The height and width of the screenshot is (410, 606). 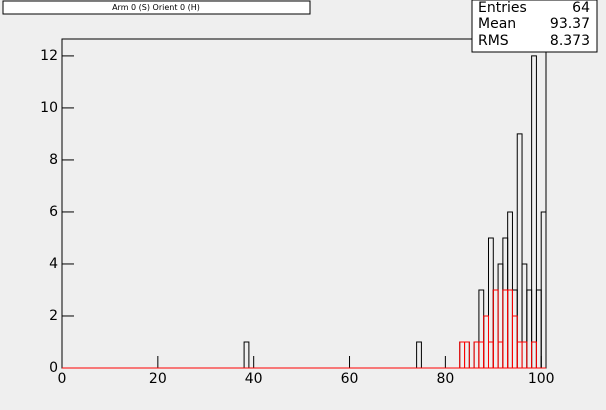 I want to click on chart-title: Arm 0 (S) Orient 0 (H), so click(x=156, y=7).